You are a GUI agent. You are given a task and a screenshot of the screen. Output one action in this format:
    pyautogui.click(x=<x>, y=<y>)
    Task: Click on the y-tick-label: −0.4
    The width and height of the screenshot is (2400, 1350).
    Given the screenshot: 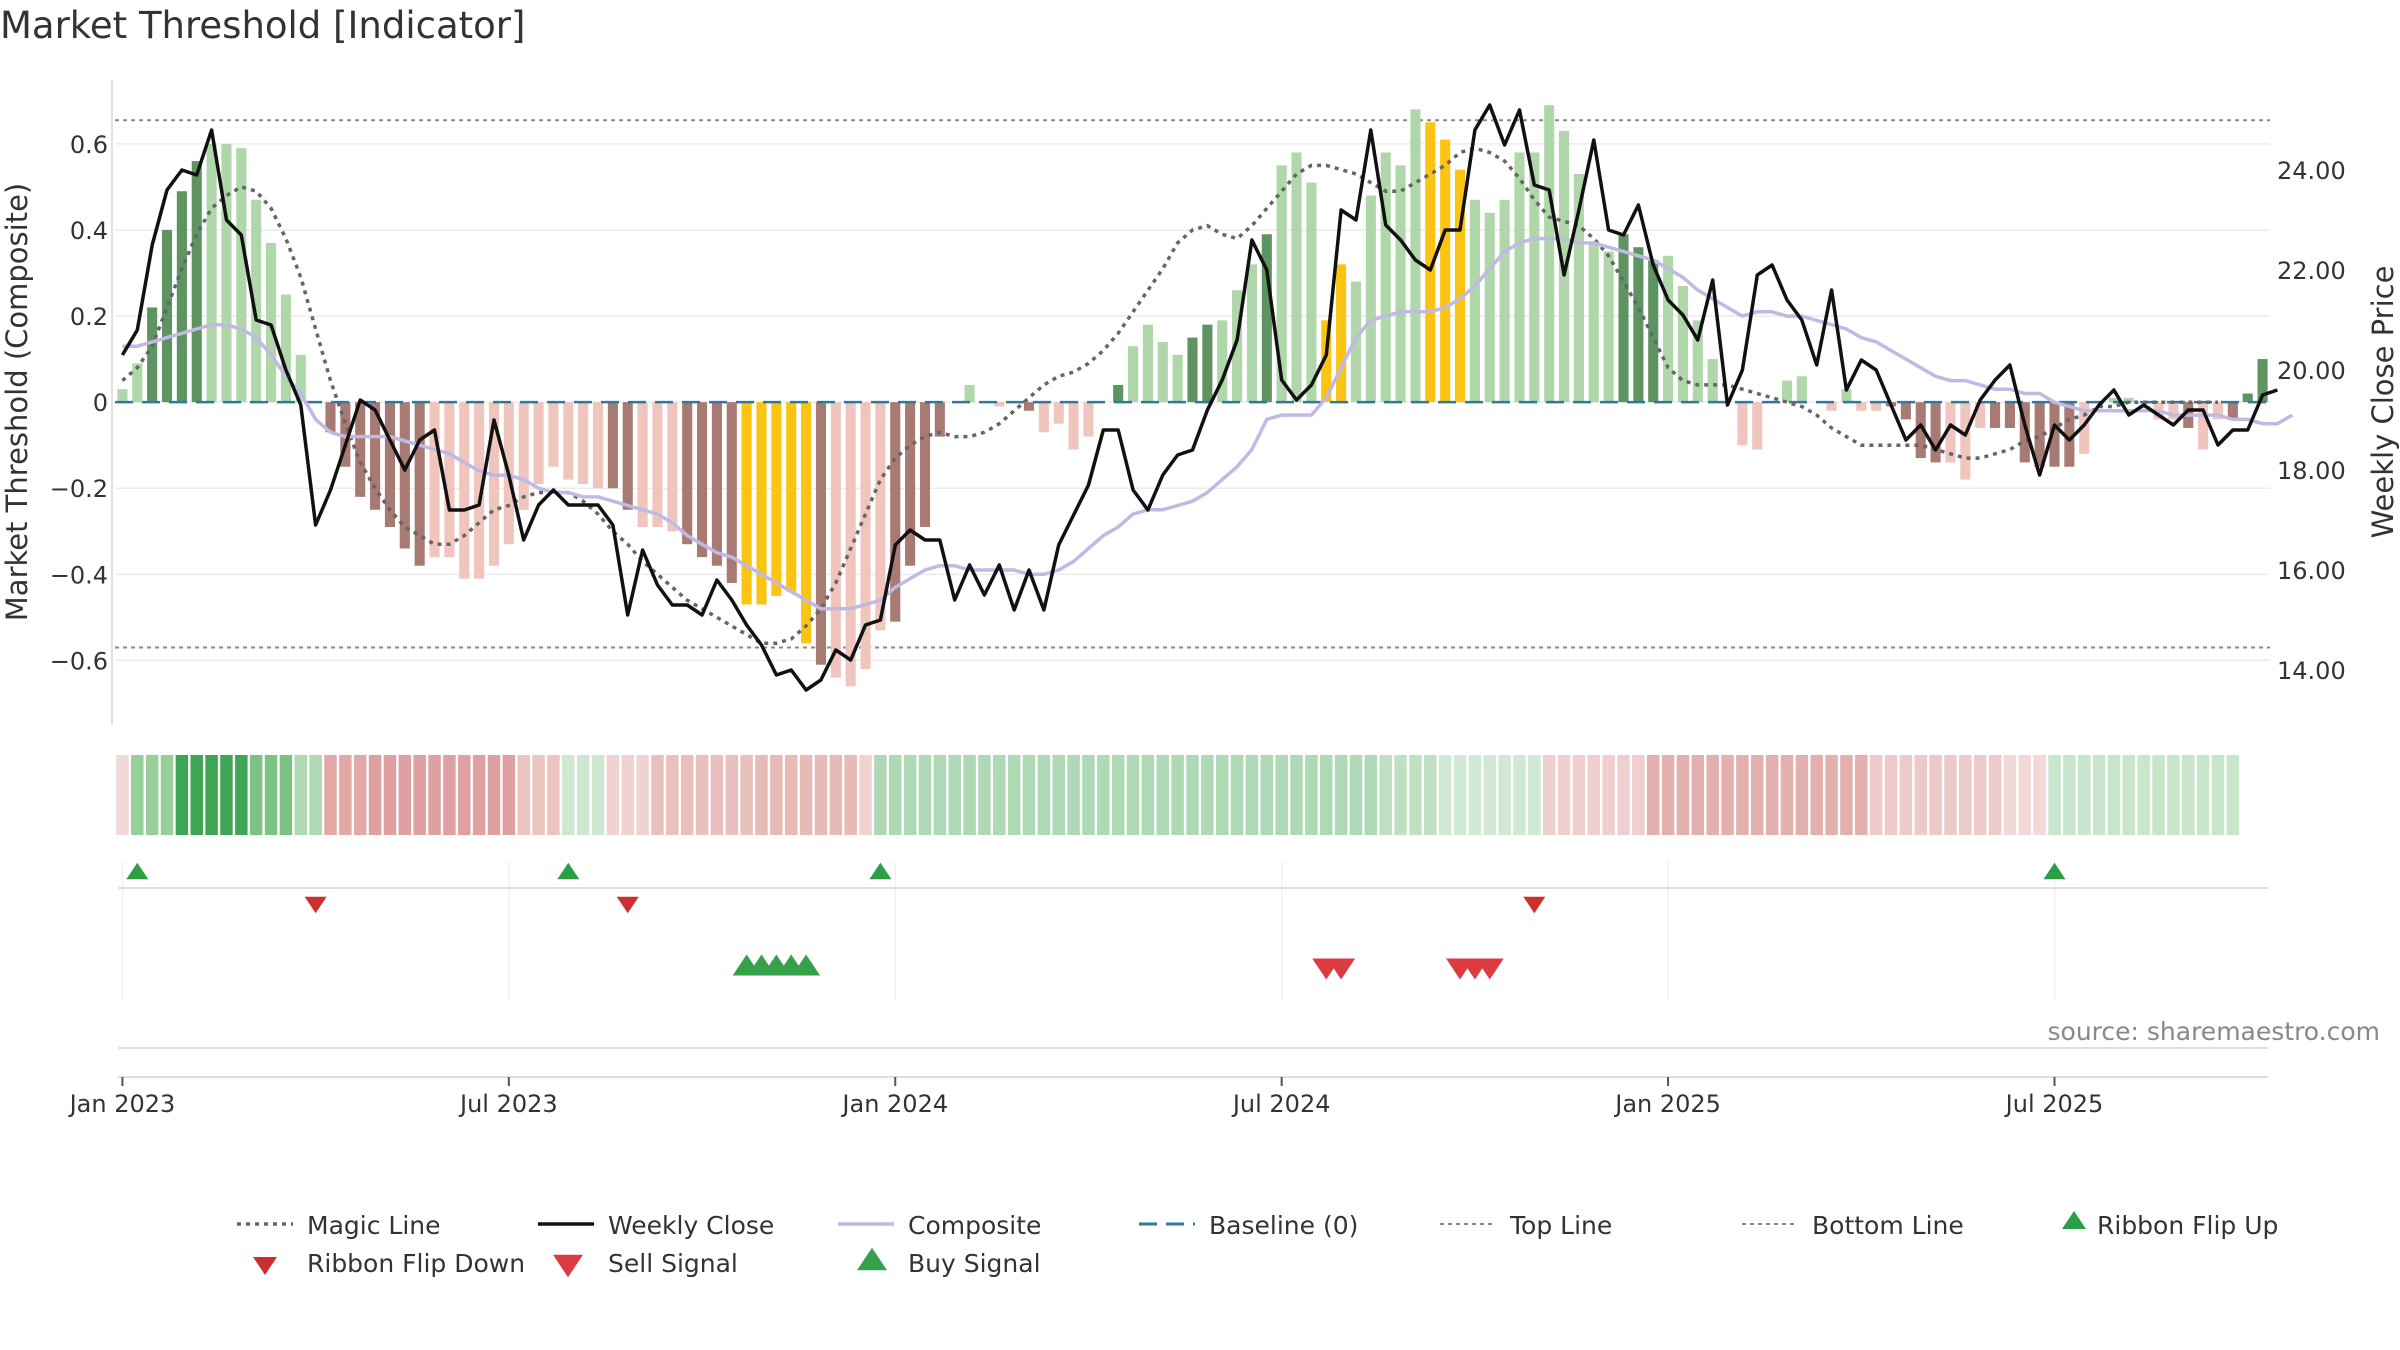 What is the action you would take?
    pyautogui.click(x=79, y=575)
    